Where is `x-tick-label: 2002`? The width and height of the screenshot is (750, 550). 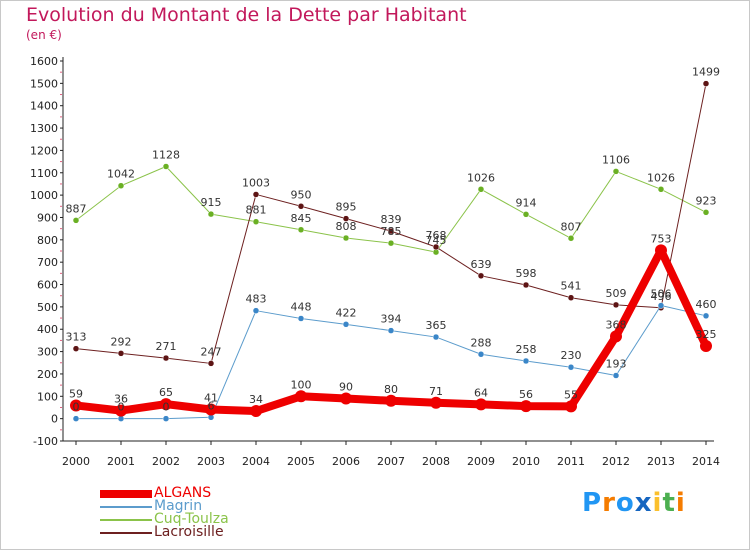
x-tick-label: 2002 is located at coordinates (166, 461).